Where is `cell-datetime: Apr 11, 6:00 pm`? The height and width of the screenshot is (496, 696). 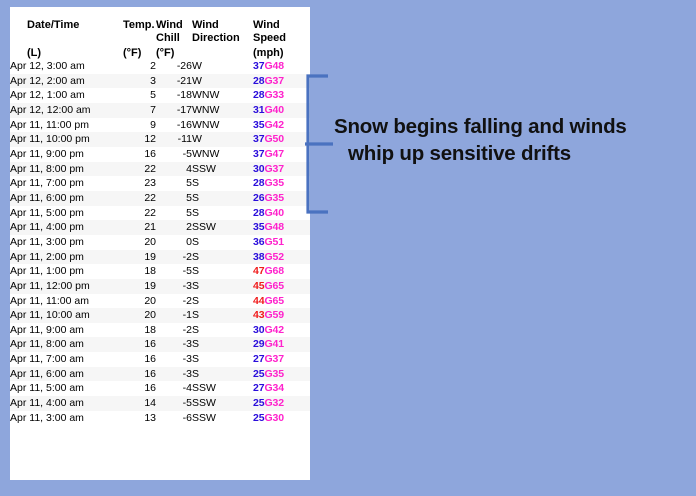 cell-datetime: Apr 11, 6:00 pm is located at coordinates (66, 198).